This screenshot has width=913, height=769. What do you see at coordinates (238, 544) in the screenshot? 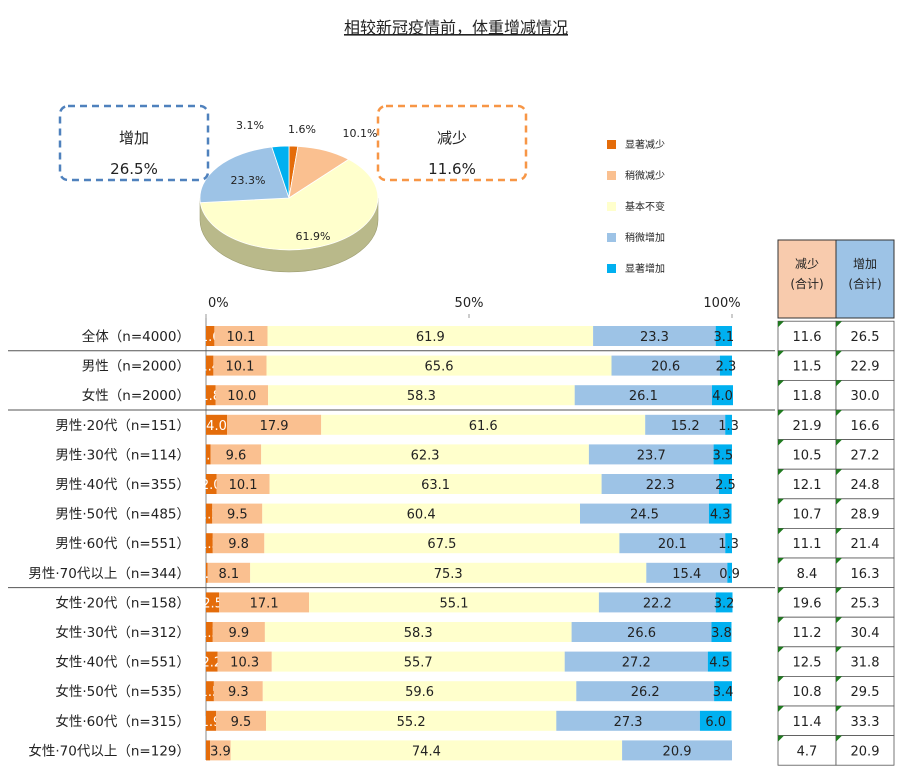
I see `bar-value-label: 9.8` at bounding box center [238, 544].